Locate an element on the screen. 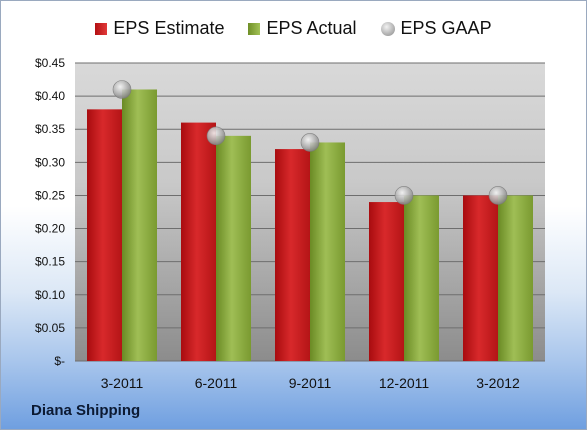 This screenshot has height=430, width=587. y-tick-label: $0.40 is located at coordinates (50, 96).